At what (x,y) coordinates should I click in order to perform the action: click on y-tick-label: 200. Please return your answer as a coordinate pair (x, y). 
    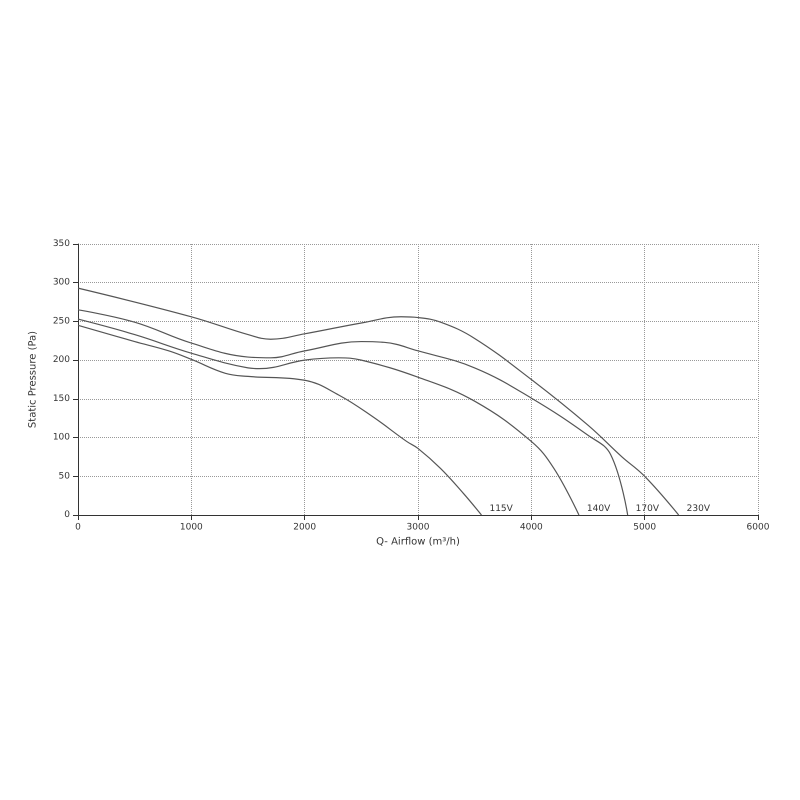
    Looking at the image, I should click on (61, 360).